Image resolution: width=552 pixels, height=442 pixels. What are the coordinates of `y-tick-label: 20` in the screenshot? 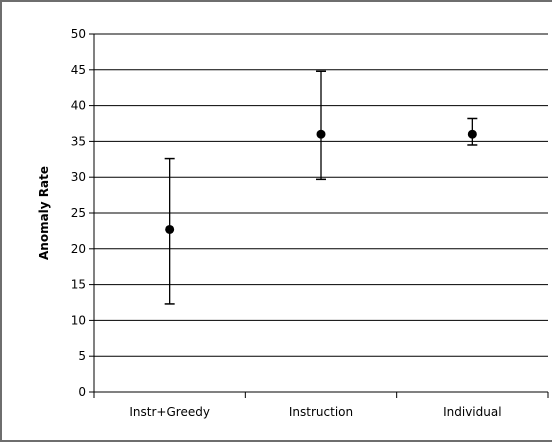 It's located at (78, 249).